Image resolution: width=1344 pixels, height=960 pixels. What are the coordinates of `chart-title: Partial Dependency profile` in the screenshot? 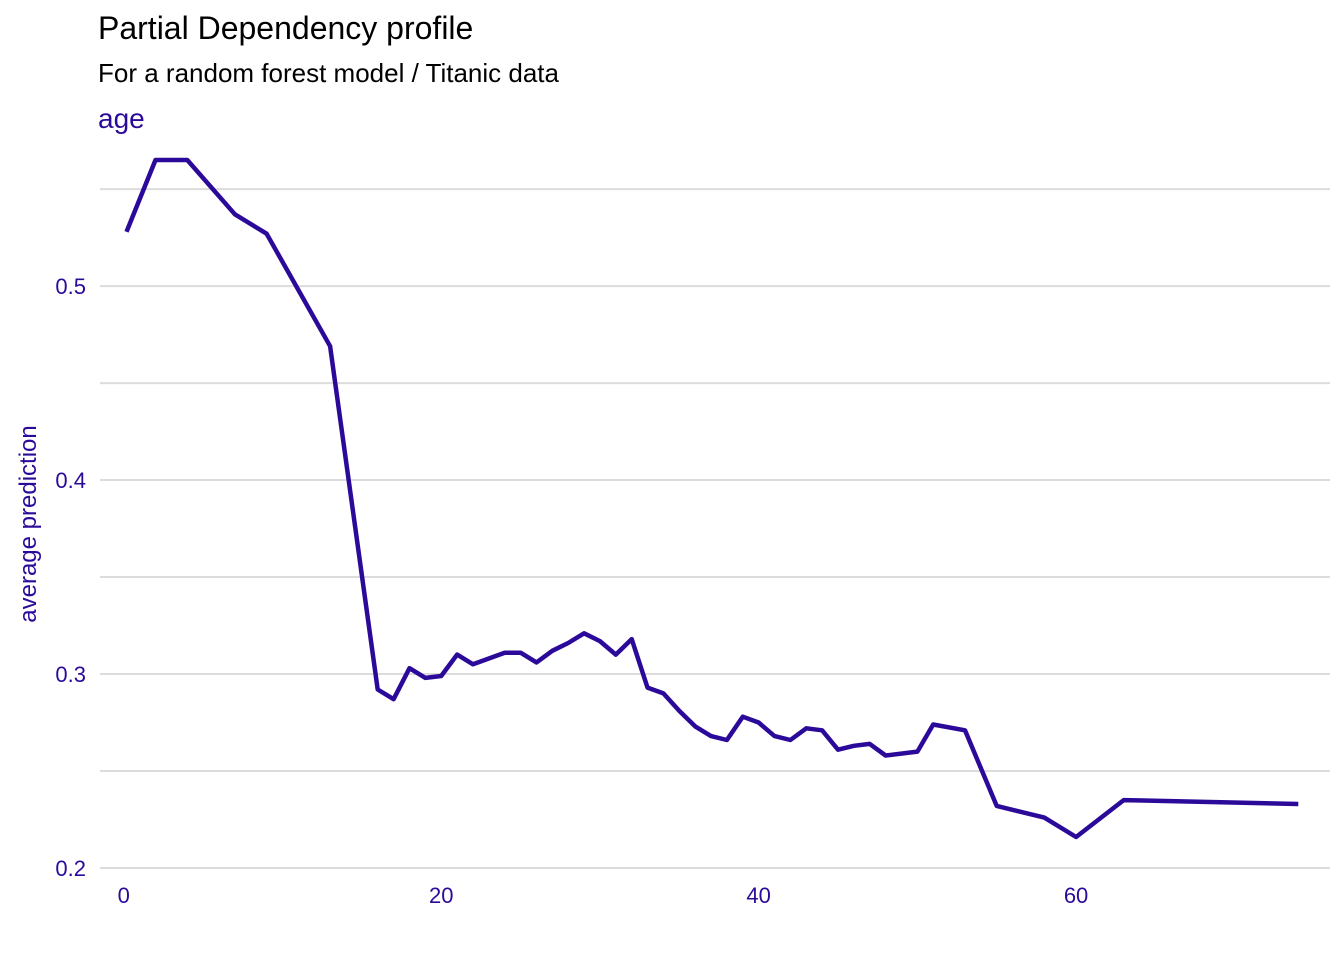 It's located at (286, 28).